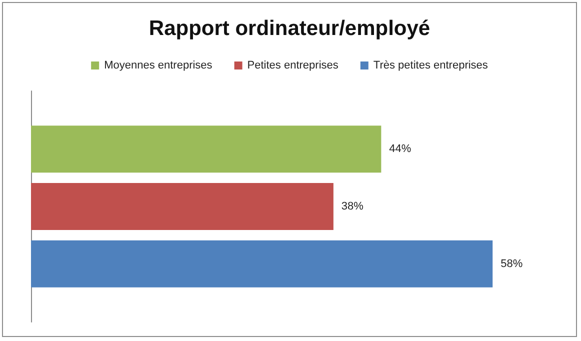 This screenshot has height=341, width=581. Describe the element at coordinates (400, 149) in the screenshot. I see `data-label: 44%` at that location.